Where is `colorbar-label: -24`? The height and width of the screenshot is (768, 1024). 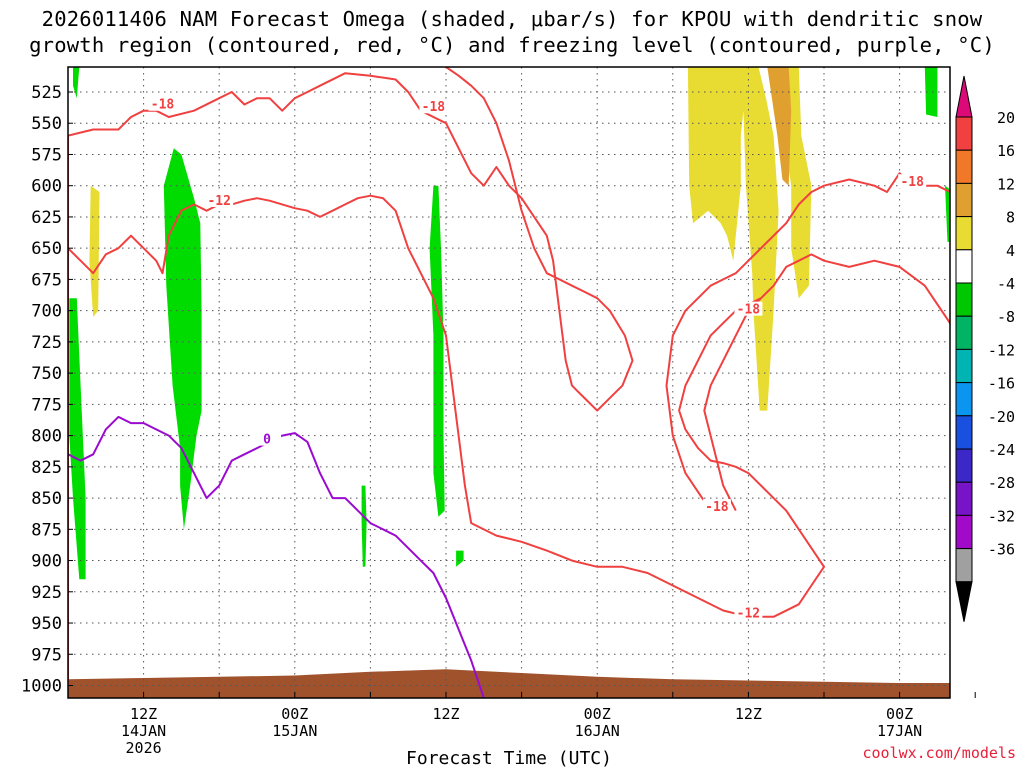
colorbar-label: -24 is located at coordinates (1001, 450).